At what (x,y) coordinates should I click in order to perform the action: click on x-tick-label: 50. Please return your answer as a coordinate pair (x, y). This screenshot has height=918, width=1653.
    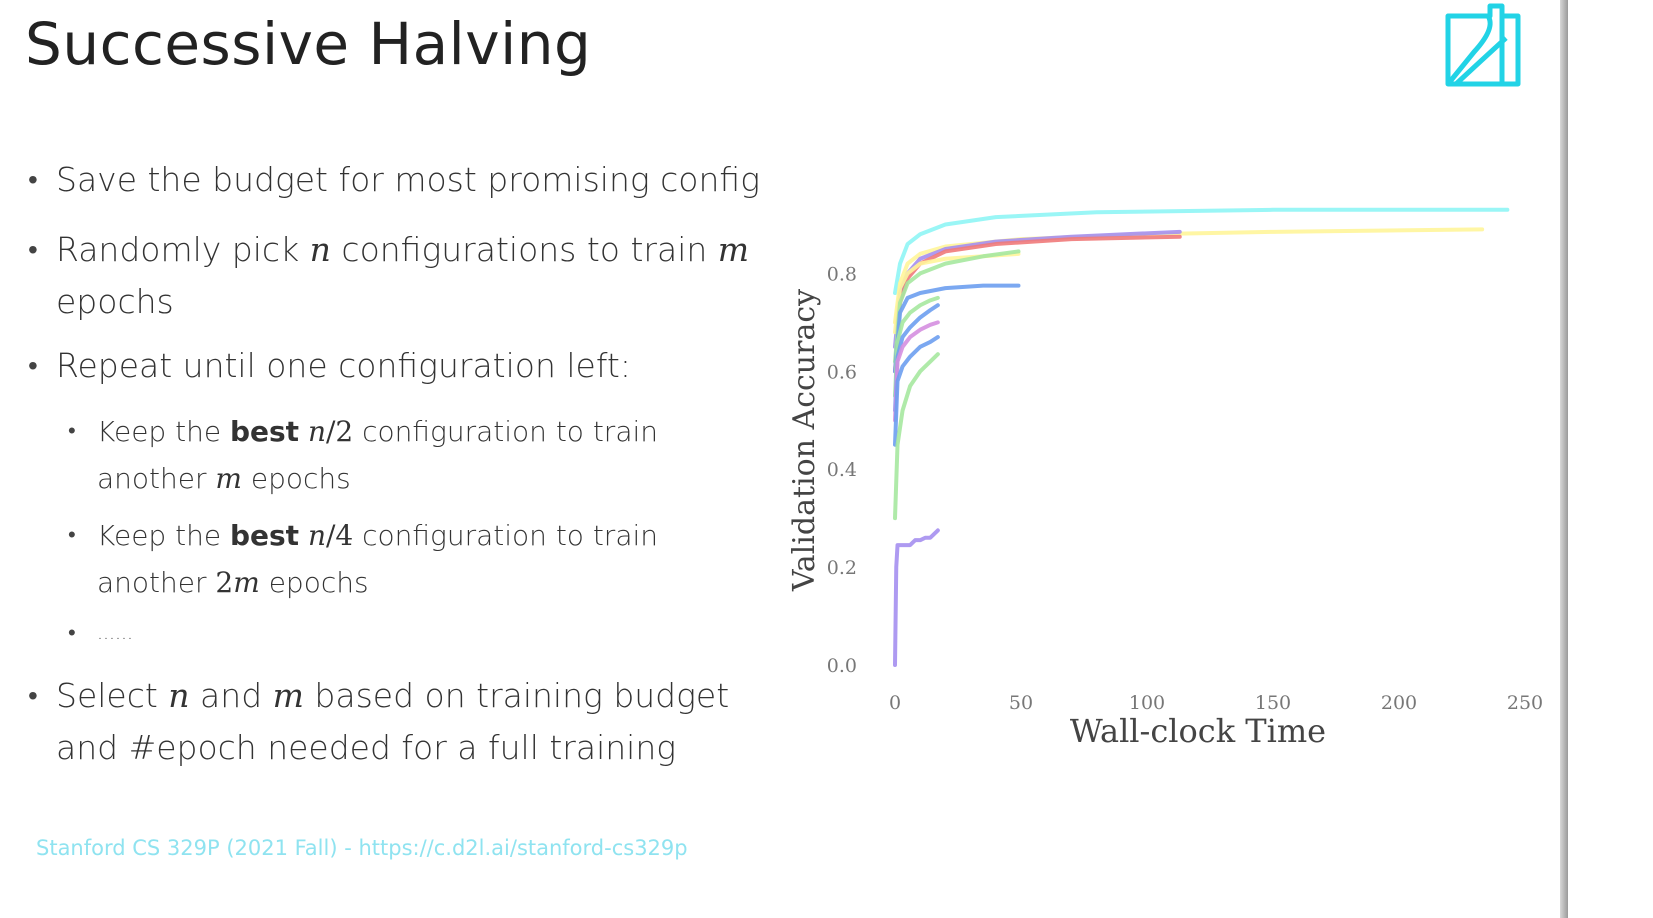
    Looking at the image, I should click on (1021, 703).